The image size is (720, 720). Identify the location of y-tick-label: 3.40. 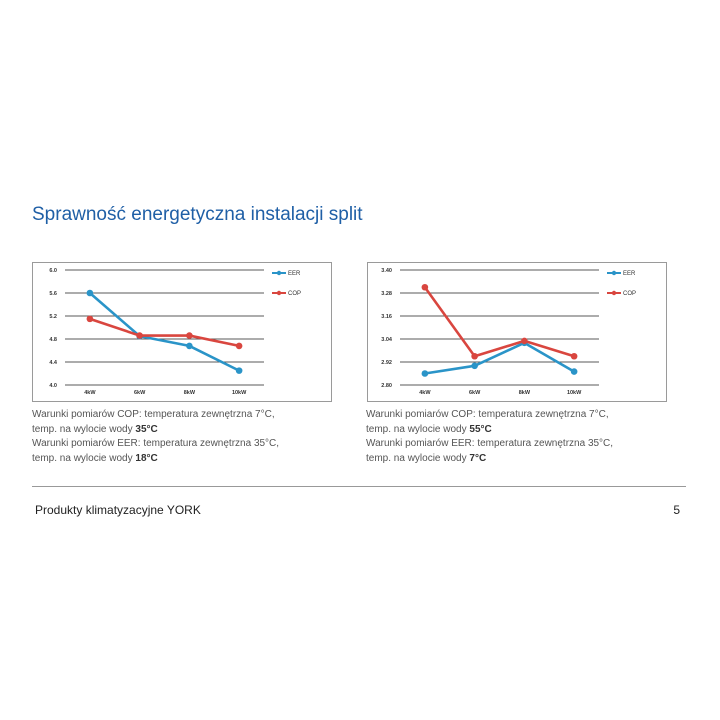
(386, 271).